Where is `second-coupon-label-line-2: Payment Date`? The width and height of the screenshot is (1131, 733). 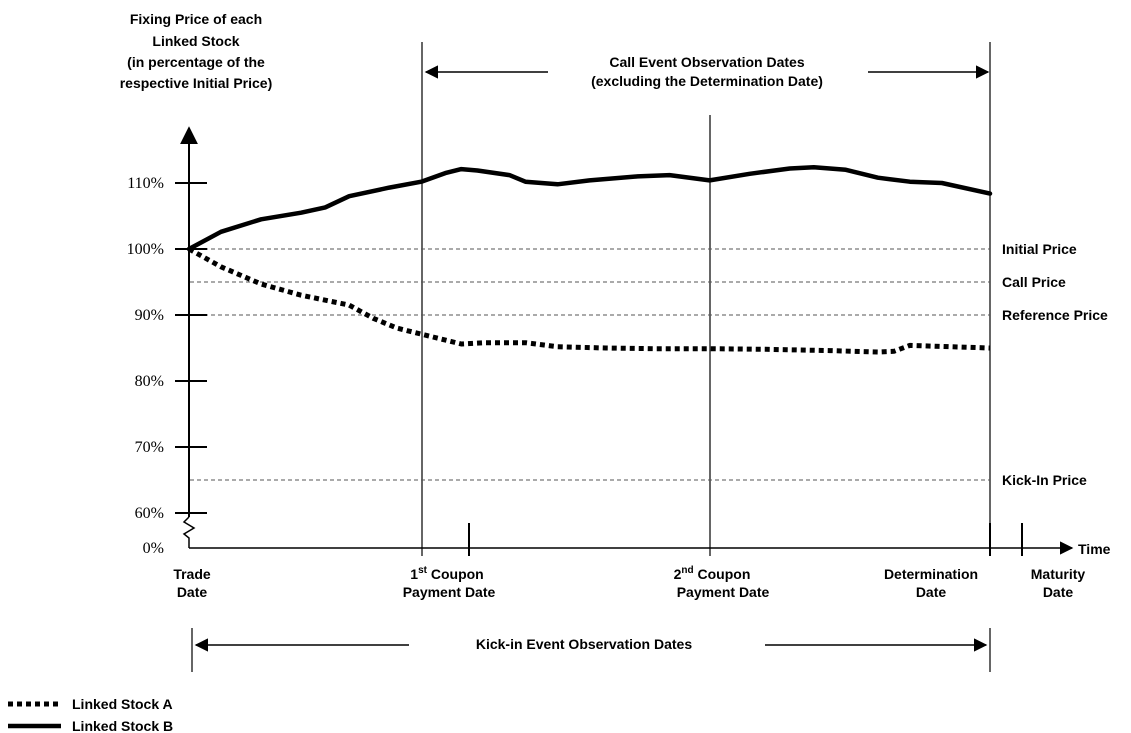 second-coupon-label-line-2: Payment Date is located at coordinates (723, 592).